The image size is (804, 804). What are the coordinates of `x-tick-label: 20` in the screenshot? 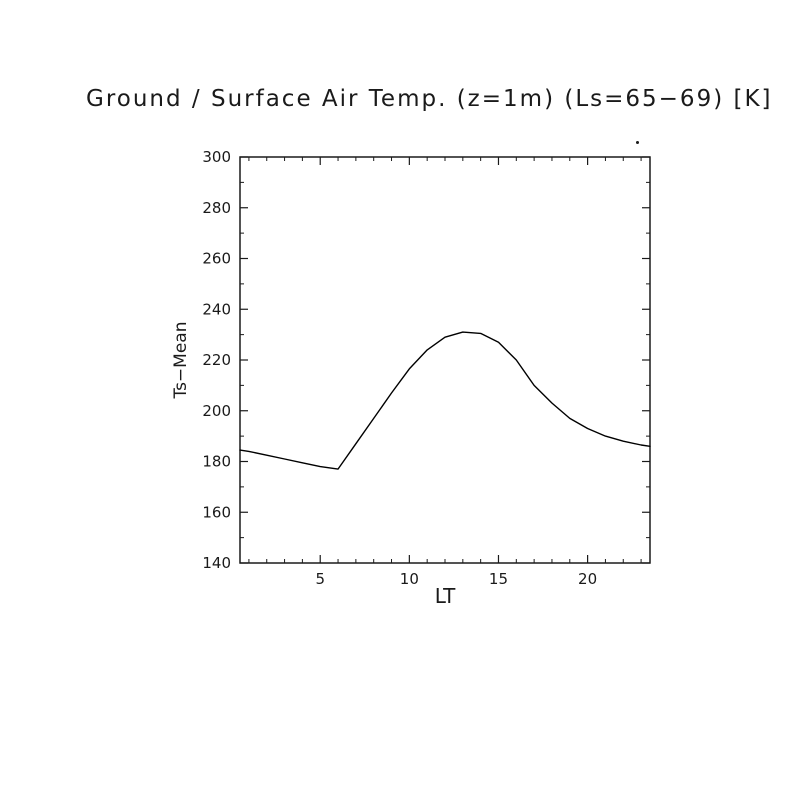 It's located at (587, 579).